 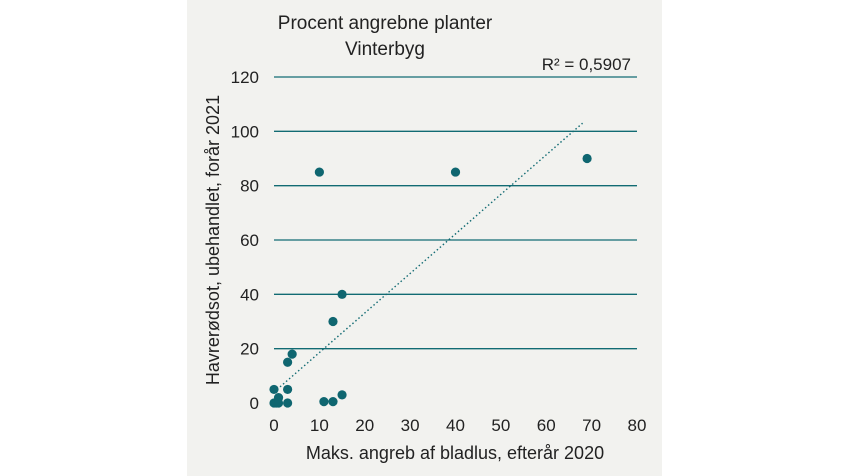 What do you see at coordinates (410, 425) in the screenshot?
I see `x-tick-label: 30` at bounding box center [410, 425].